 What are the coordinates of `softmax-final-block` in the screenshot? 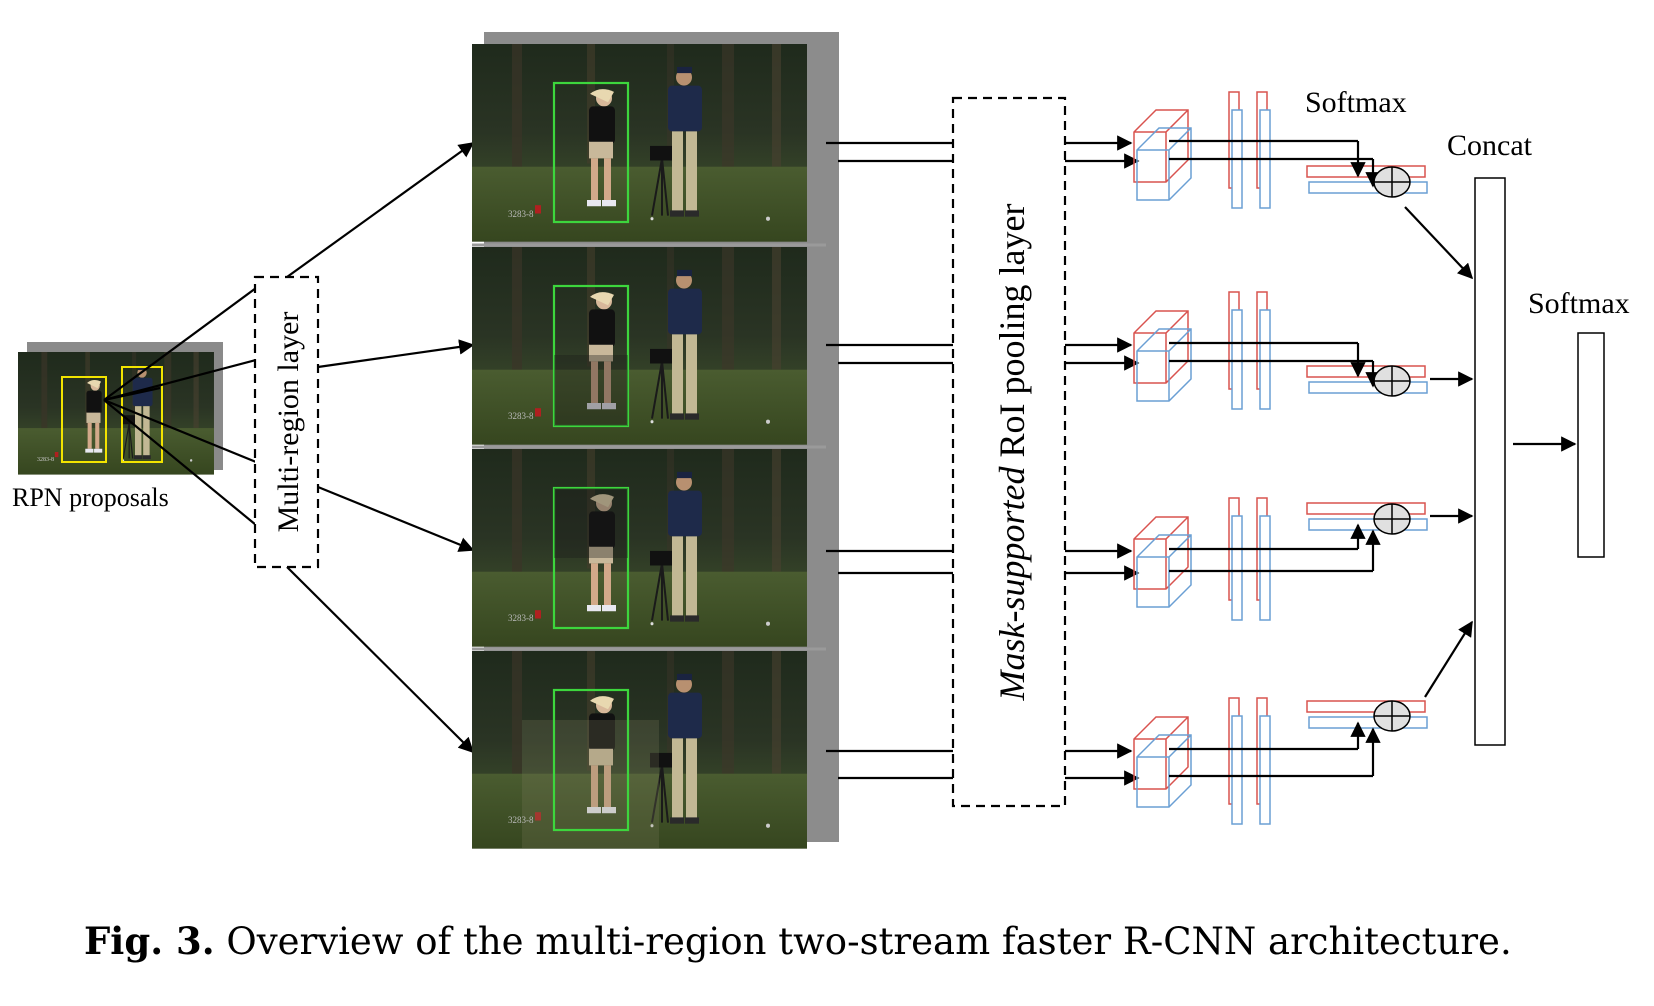 It's located at (1591, 445).